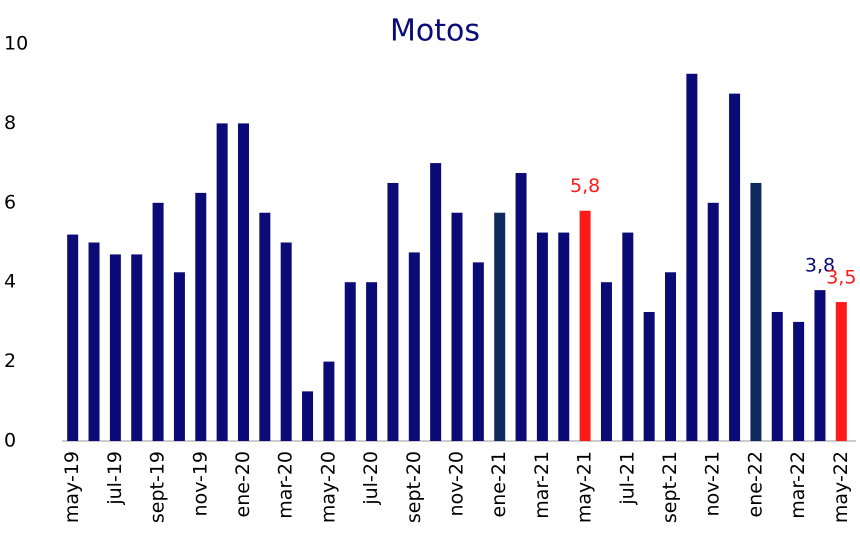 The height and width of the screenshot is (549, 860). Describe the element at coordinates (328, 487) in the screenshot. I see `x-tick-label: may-20` at that location.